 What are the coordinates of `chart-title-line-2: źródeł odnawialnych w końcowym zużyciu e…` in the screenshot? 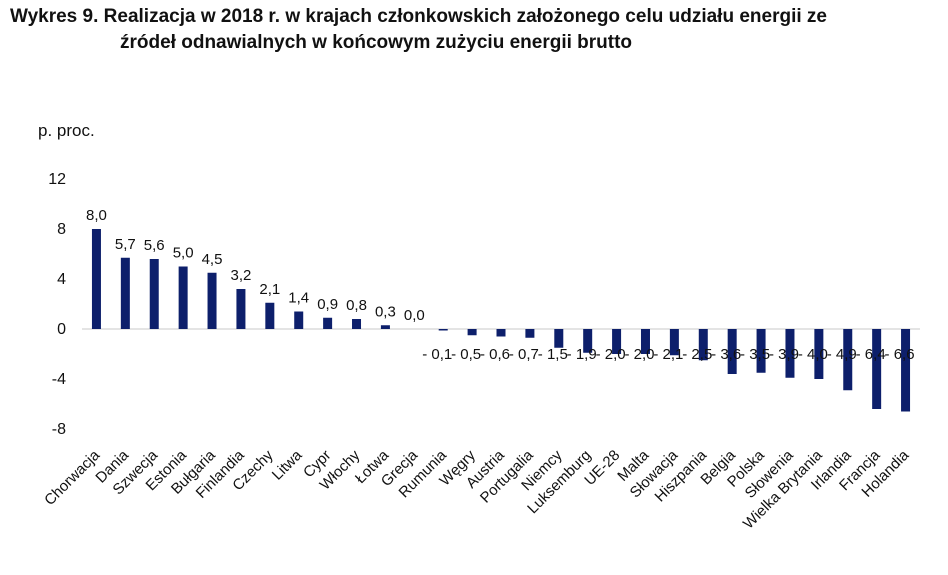 It's located at (376, 42).